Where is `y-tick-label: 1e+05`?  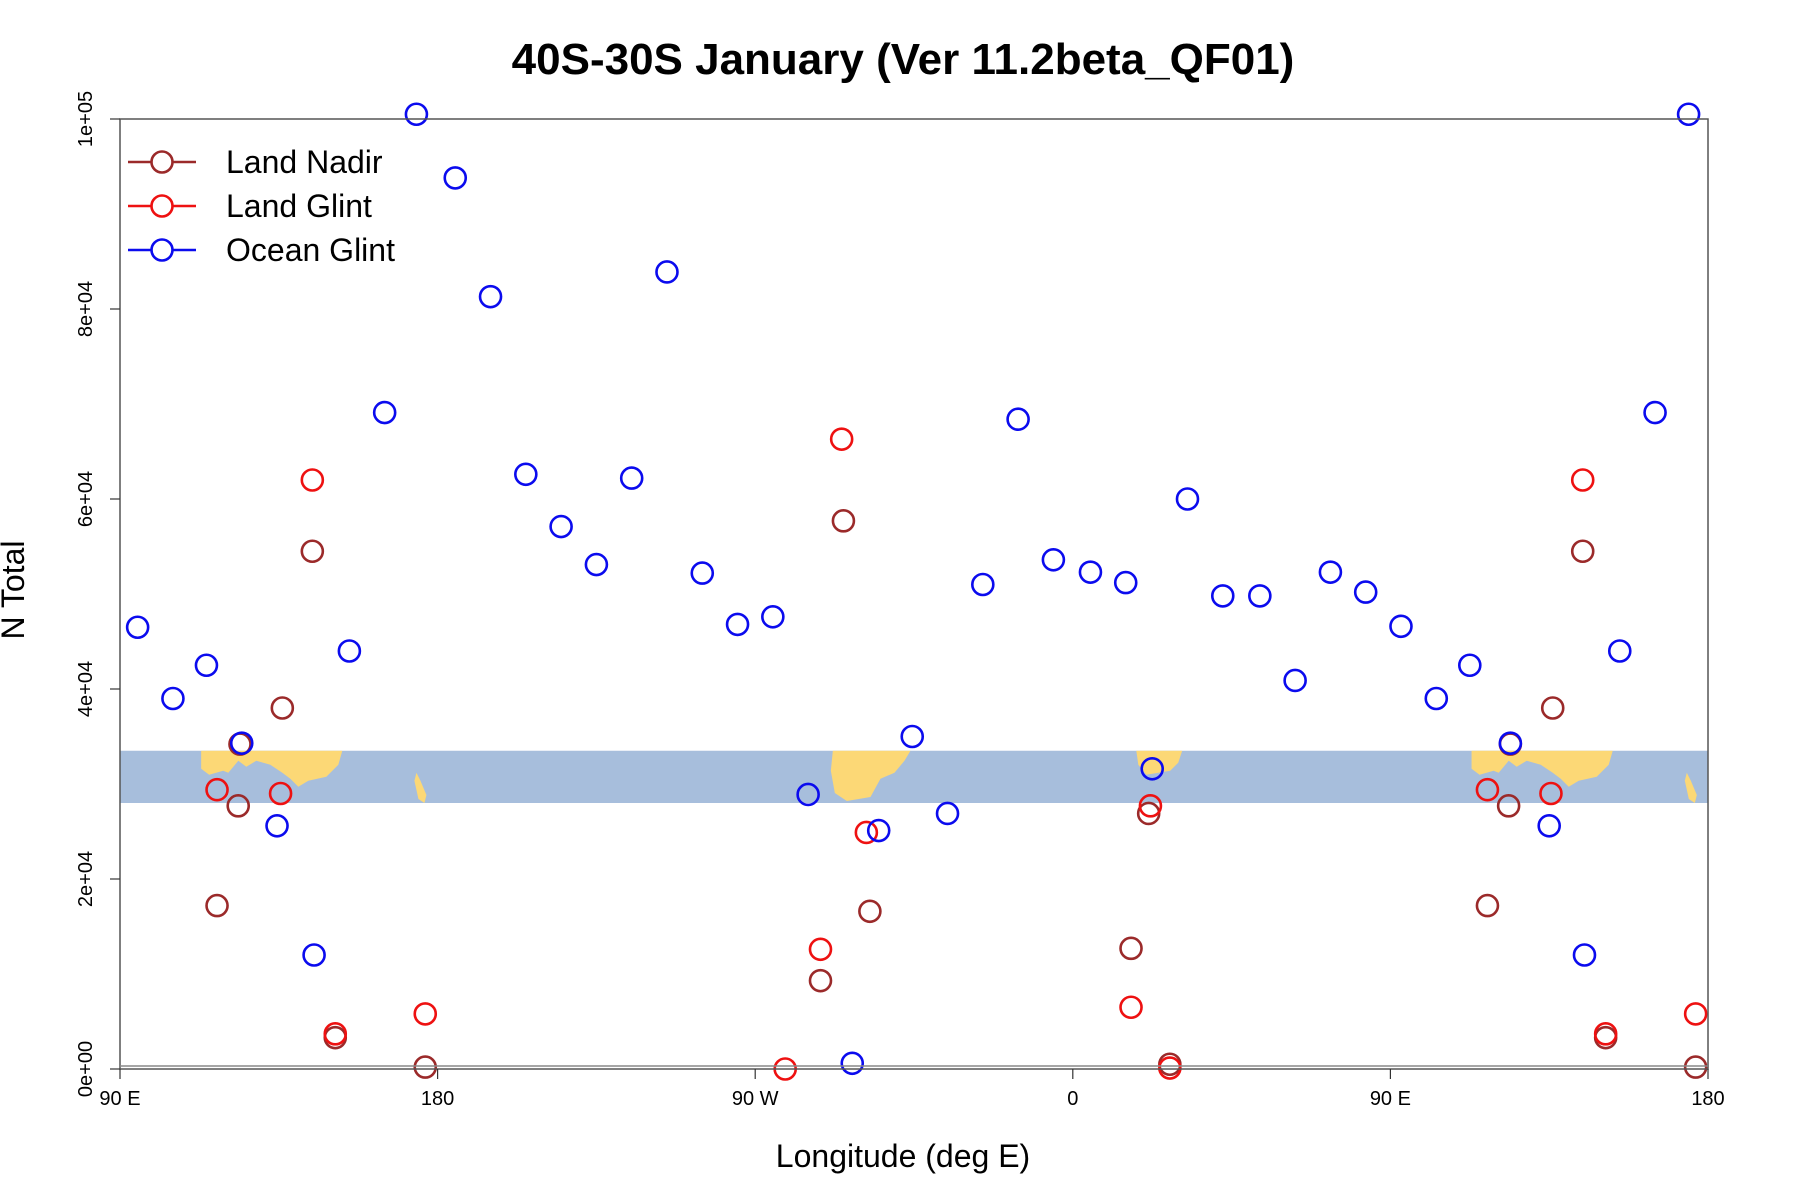 y-tick-label: 1e+05 is located at coordinates (86, 119).